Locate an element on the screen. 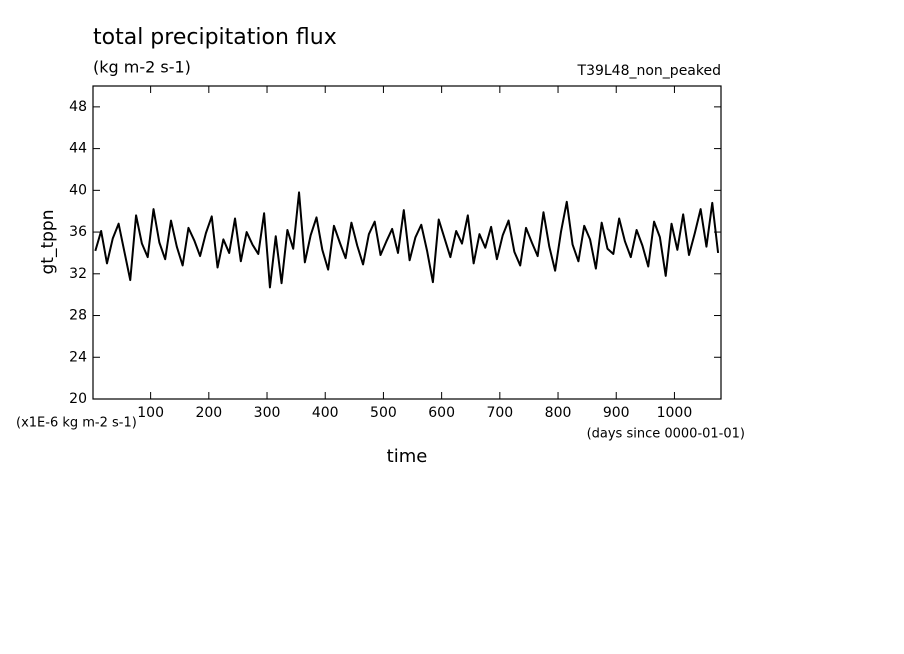 Image resolution: width=904 pixels, height=654 pixels. x-tick-label: 1000 is located at coordinates (675, 413).